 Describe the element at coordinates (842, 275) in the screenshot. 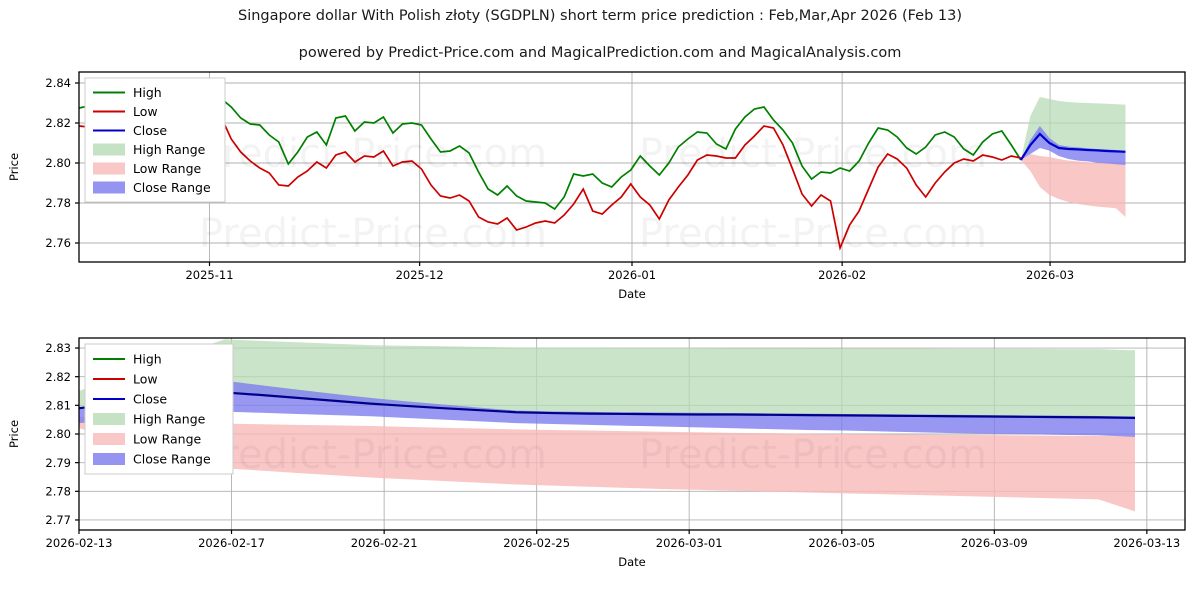

I see `x-tick-label: 2026-02` at that location.